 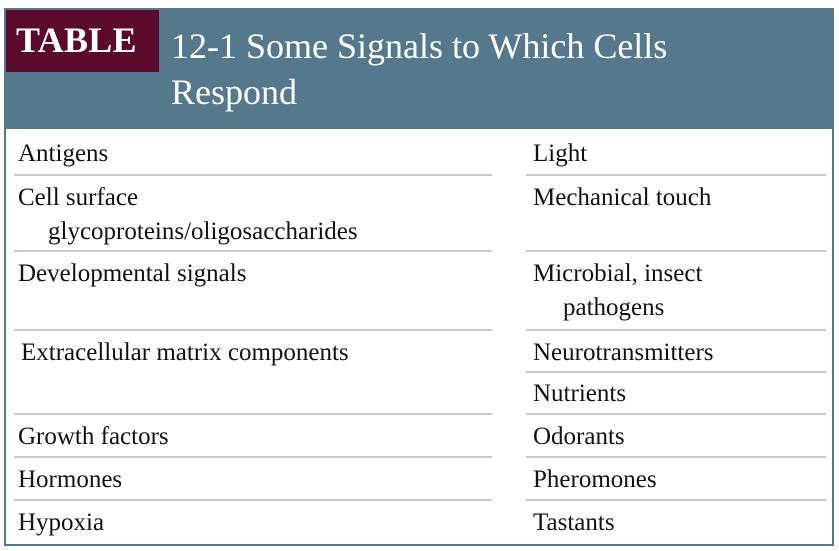 I want to click on table-title-line-1: 12-1 Some Signals to Which Cells, so click(x=419, y=46).